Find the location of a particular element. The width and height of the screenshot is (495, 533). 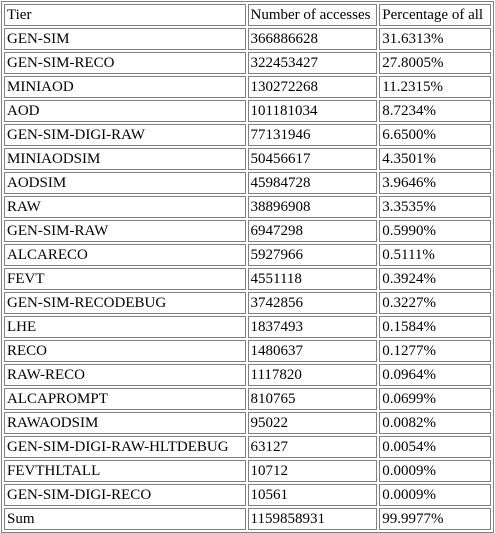

table-row: FEVT 4551118 0.3924% is located at coordinates (247, 279).